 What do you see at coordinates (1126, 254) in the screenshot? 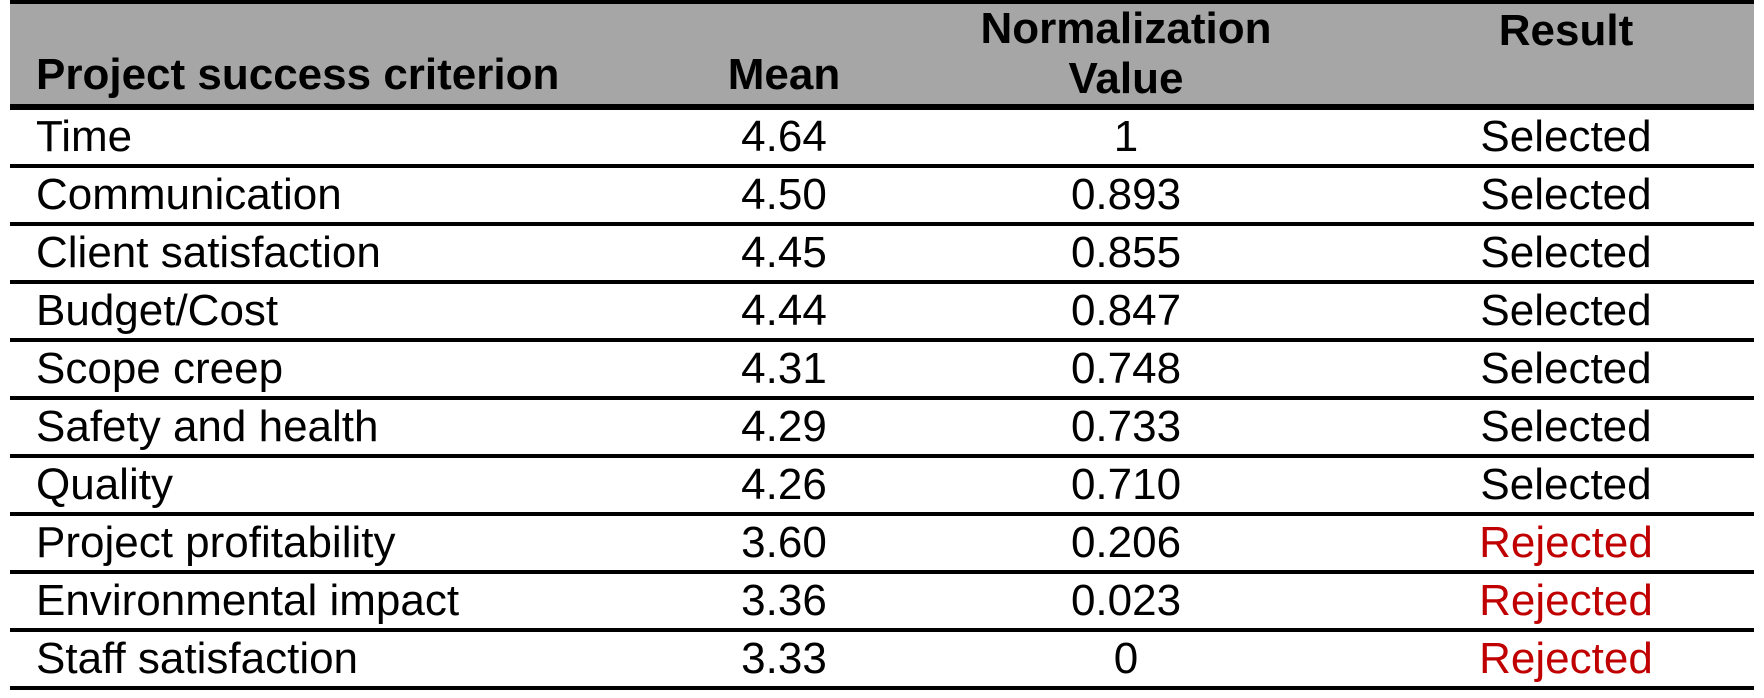
I see `normalization-cell: 0.855` at bounding box center [1126, 254].